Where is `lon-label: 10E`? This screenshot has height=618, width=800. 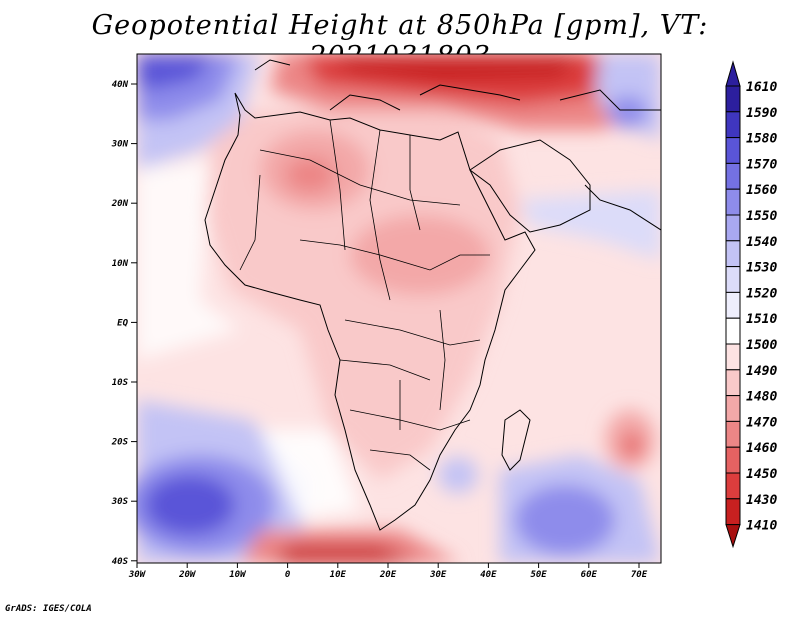 lon-label: 10E is located at coordinates (338, 575).